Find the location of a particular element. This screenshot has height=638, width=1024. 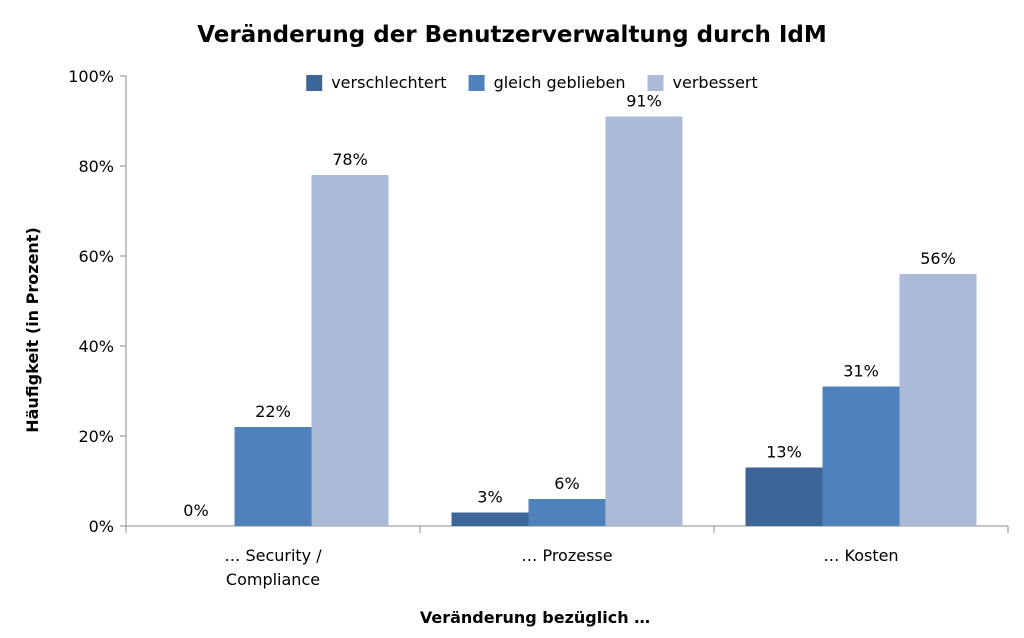

legend: verschlechtert gleich geblieben verbessert is located at coordinates (532, 82).